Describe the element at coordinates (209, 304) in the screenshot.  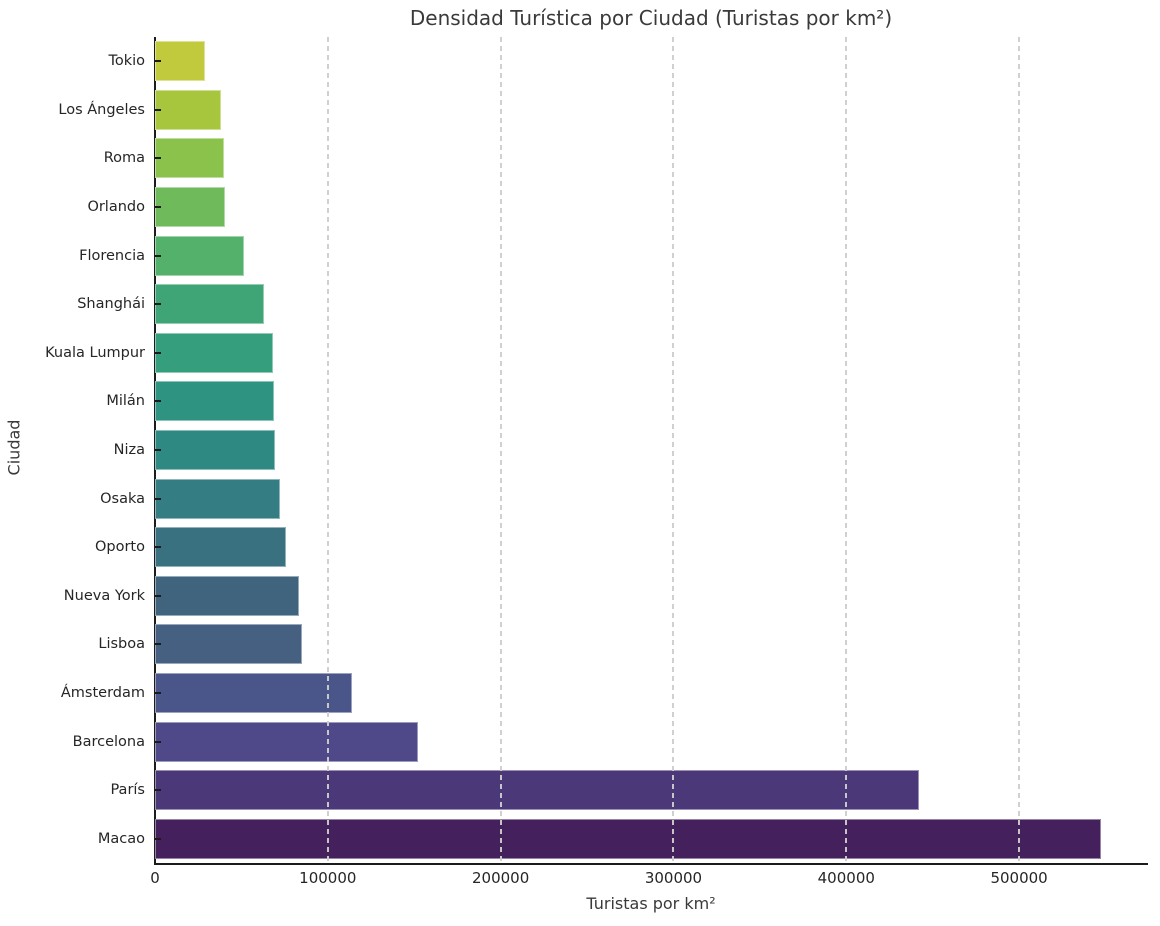
I see `bar-shangh-i` at that location.